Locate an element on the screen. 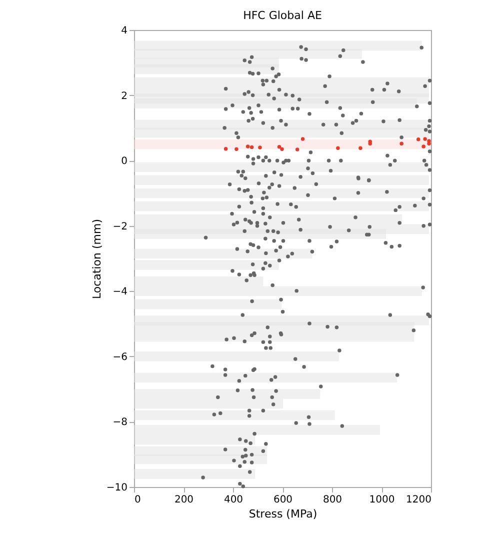  y-tick-label: −2 is located at coordinates (120, 226).